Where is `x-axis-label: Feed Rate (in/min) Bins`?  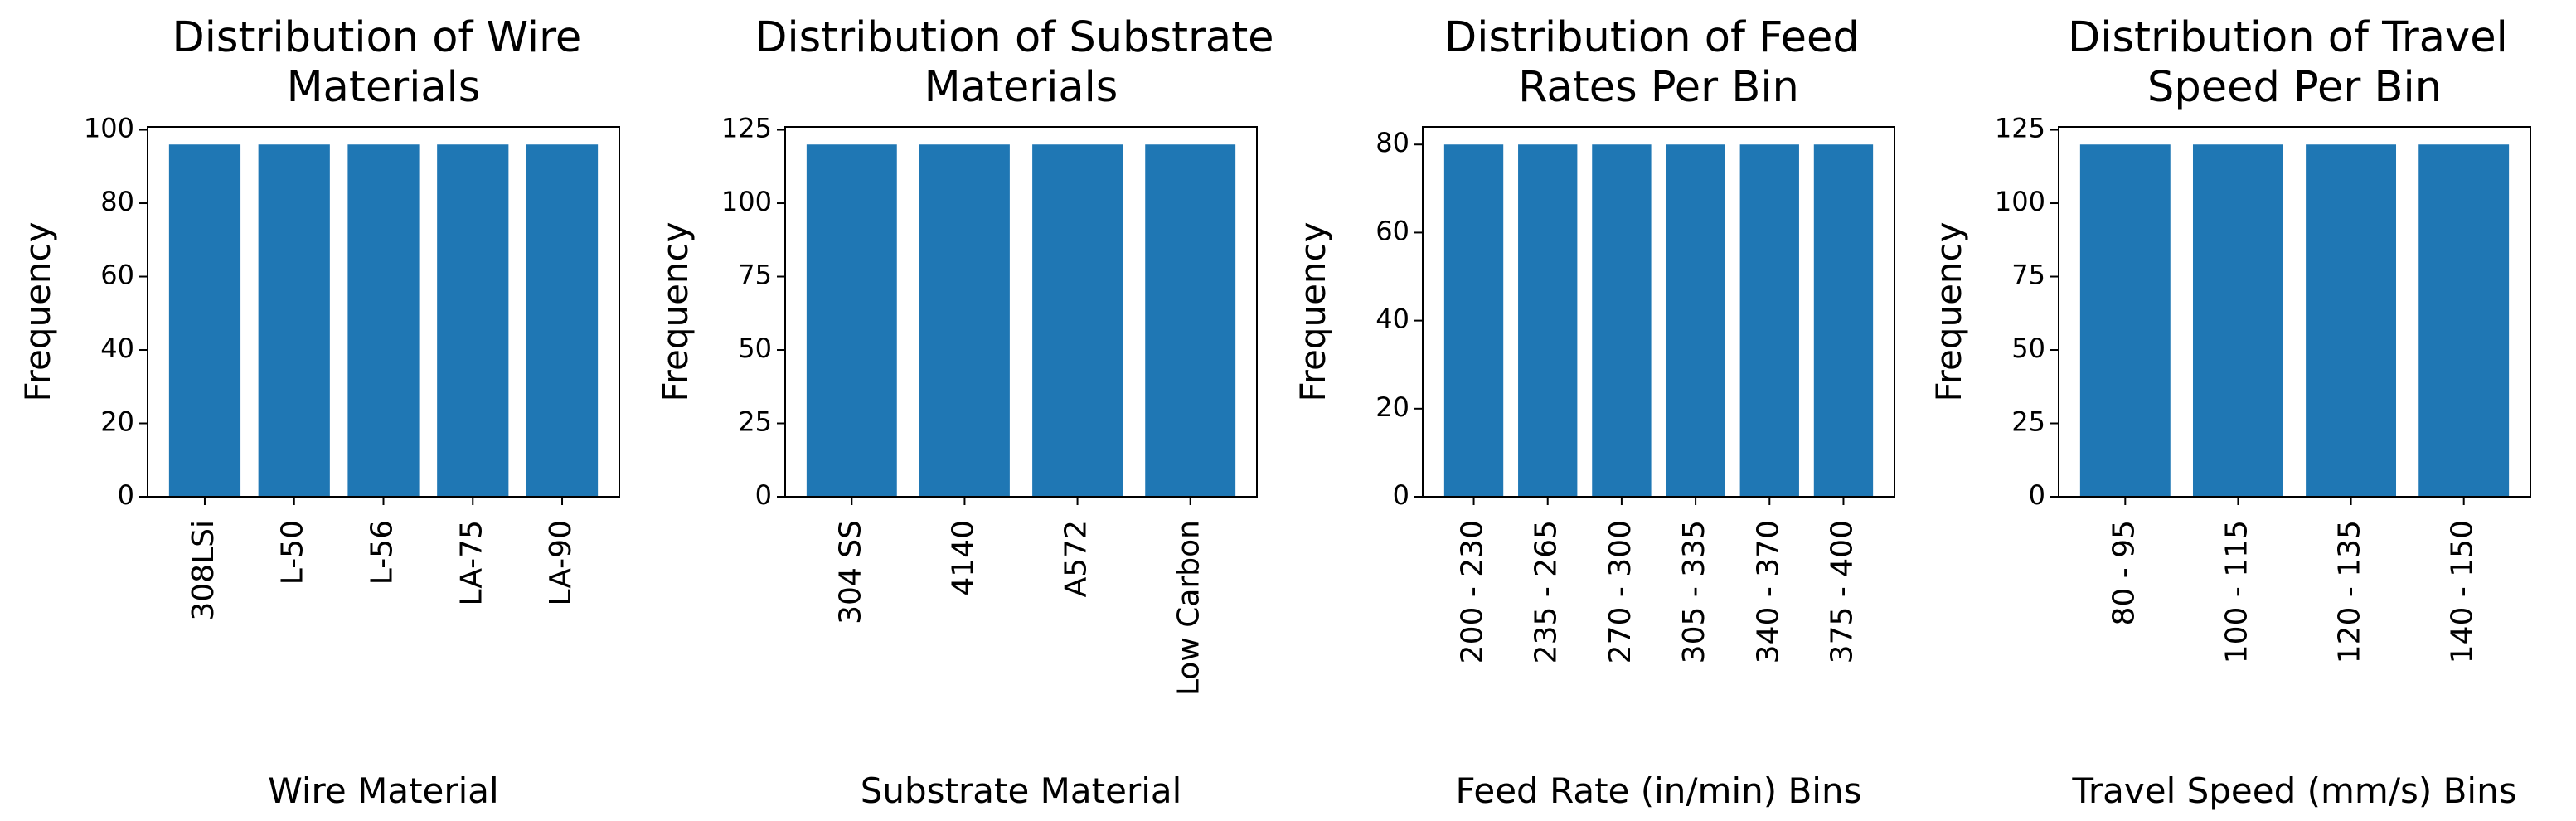
x-axis-label: Feed Rate (in/min) Bins is located at coordinates (1659, 790).